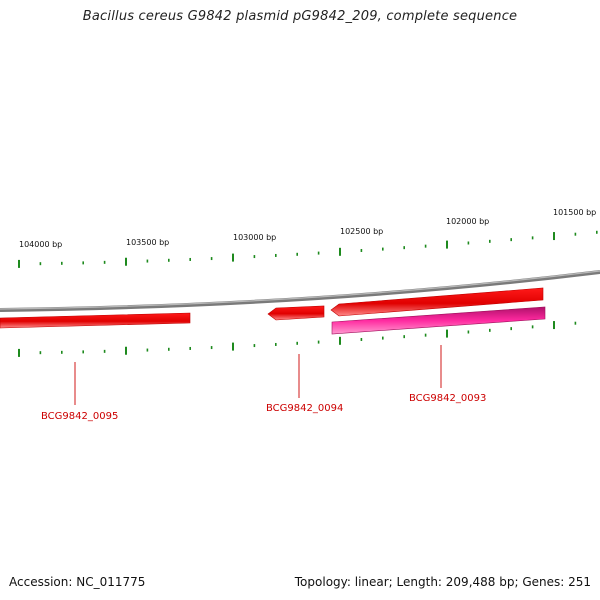  What do you see at coordinates (447, 398) in the screenshot?
I see `gene-label-bcg9842-0093: BCG9842_0093` at bounding box center [447, 398].